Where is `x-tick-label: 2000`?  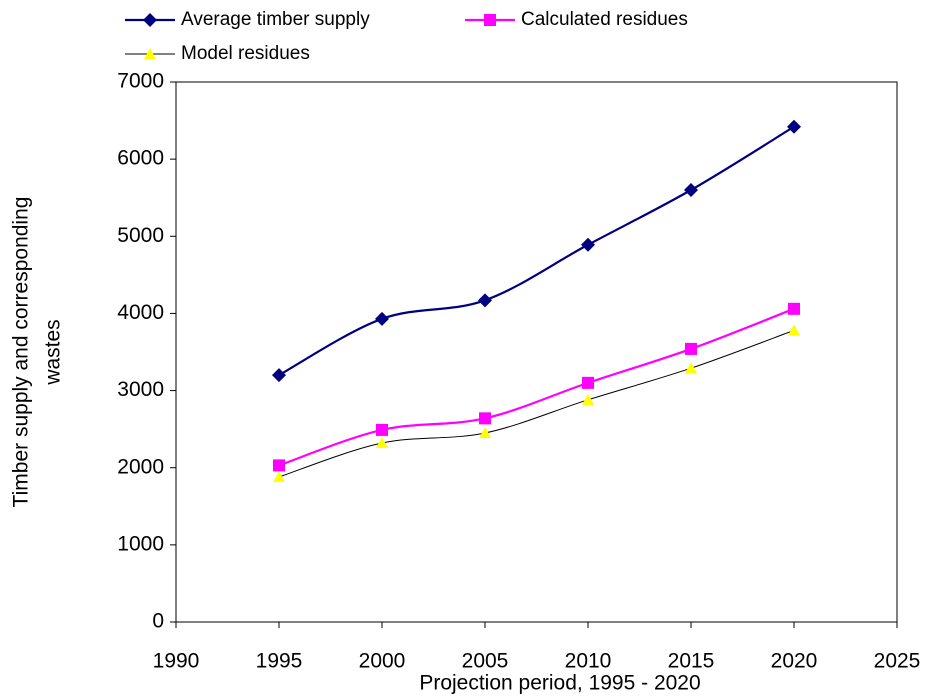
x-tick-label: 2000 is located at coordinates (382, 661).